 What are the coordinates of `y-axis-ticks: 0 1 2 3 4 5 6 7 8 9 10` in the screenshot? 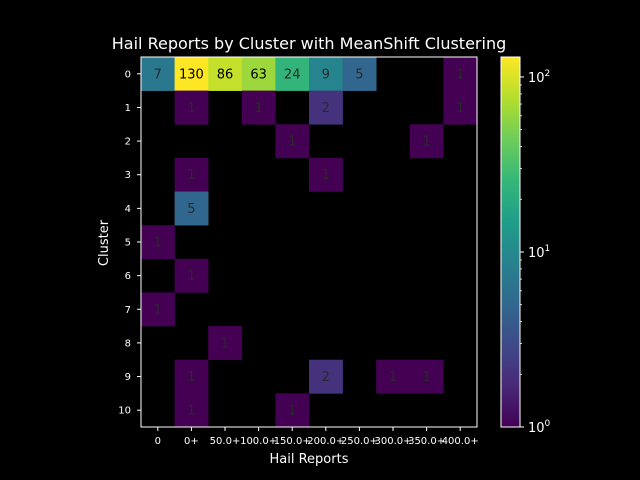 It's located at (129, 243).